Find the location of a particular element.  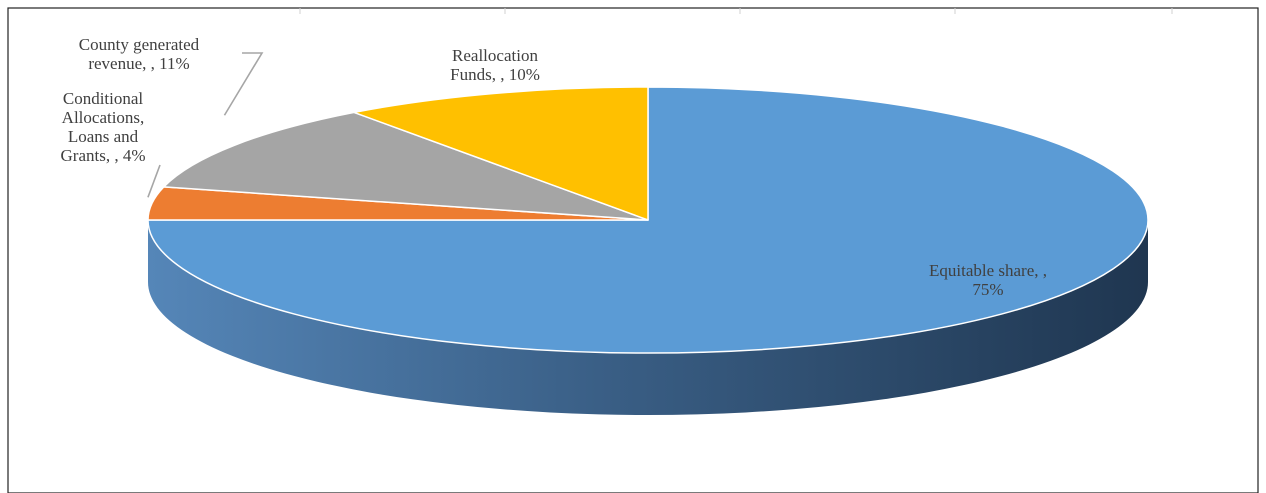

leader-line-conditional-allocations-loans-and-grants is located at coordinates (154, 181).